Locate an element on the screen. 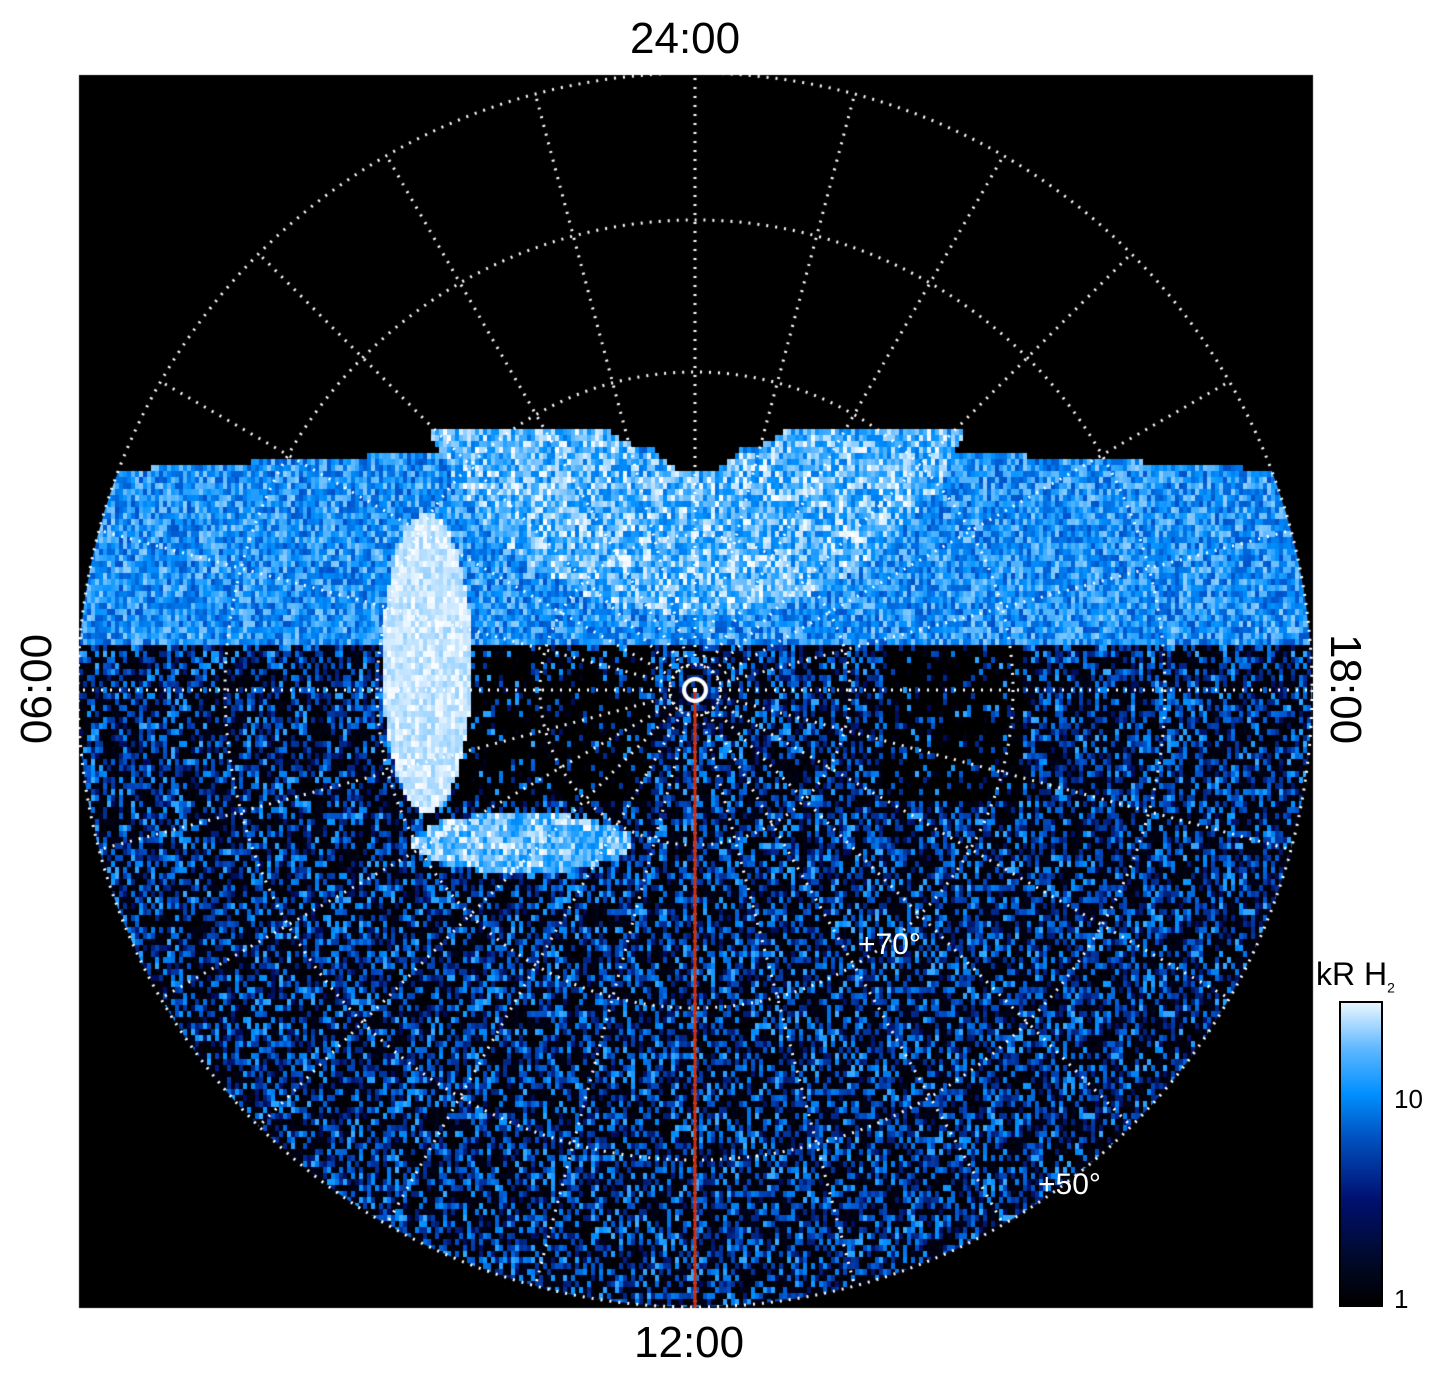 The image size is (1447, 1384). latitude-label-50: +50° is located at coordinates (1069, 1184).